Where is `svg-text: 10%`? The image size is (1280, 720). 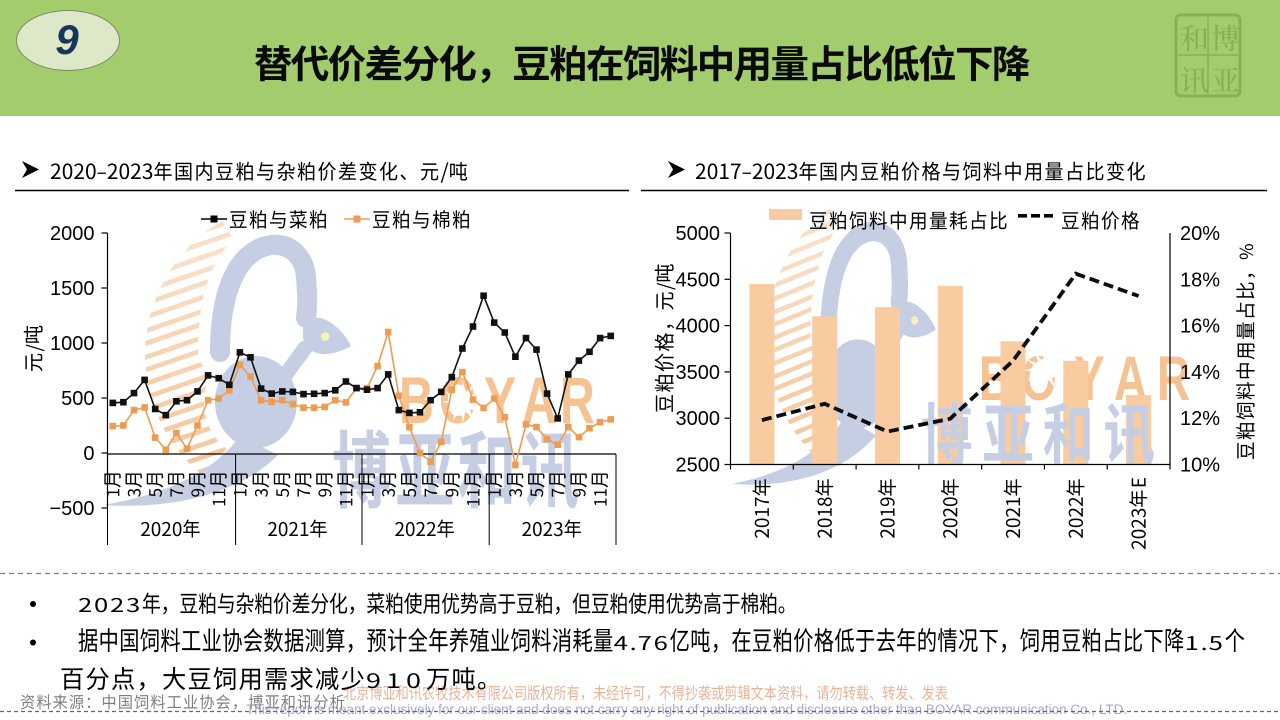 svg-text: 10% is located at coordinates (1200, 466).